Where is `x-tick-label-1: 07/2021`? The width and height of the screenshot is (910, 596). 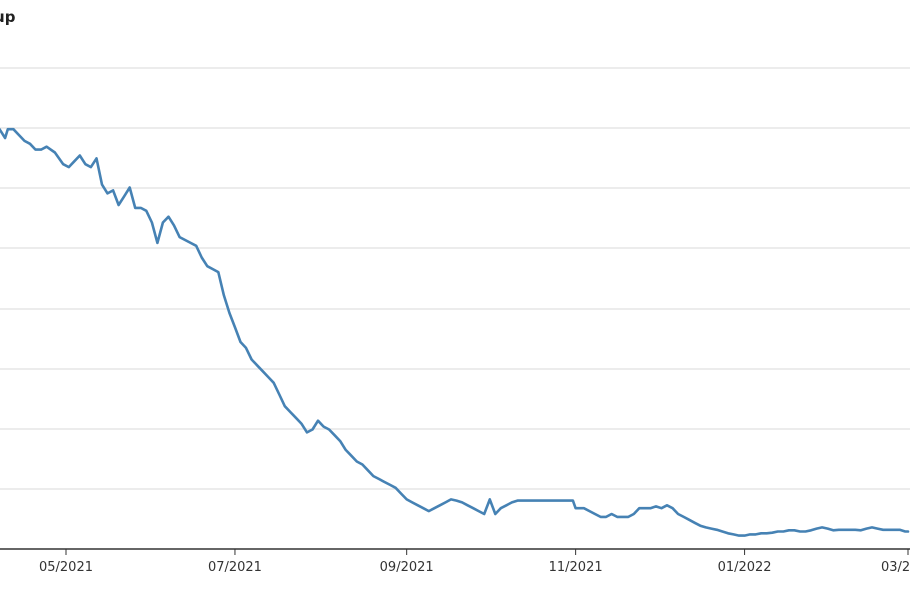 x-tick-label-1: 07/2021 is located at coordinates (235, 567).